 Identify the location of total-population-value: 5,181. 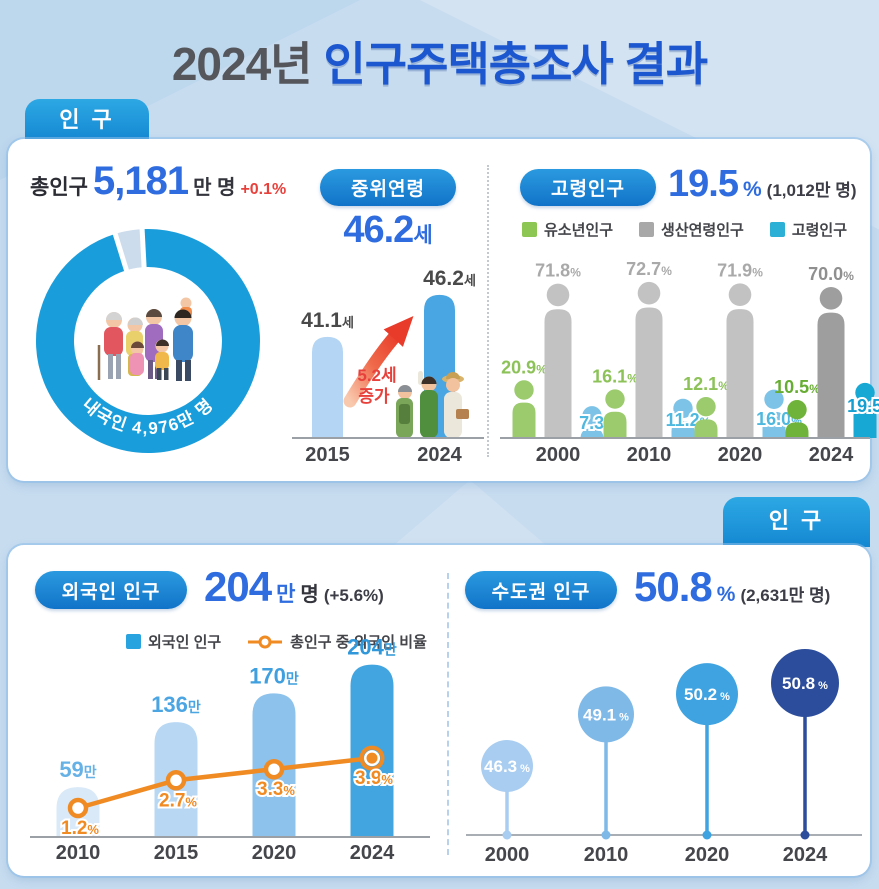
(140, 181).